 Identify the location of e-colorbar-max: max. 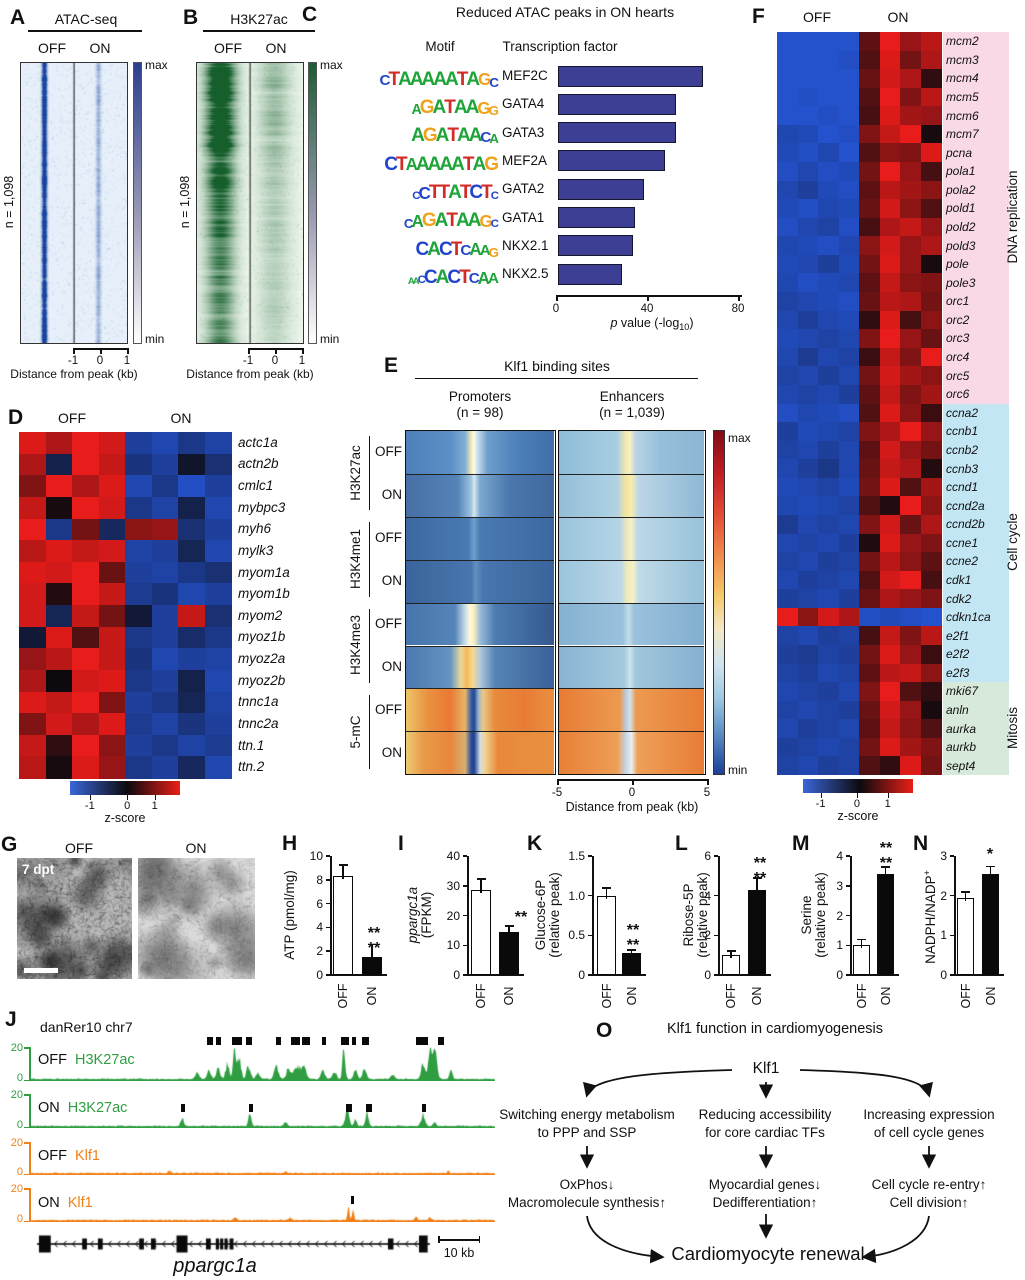
(739, 438).